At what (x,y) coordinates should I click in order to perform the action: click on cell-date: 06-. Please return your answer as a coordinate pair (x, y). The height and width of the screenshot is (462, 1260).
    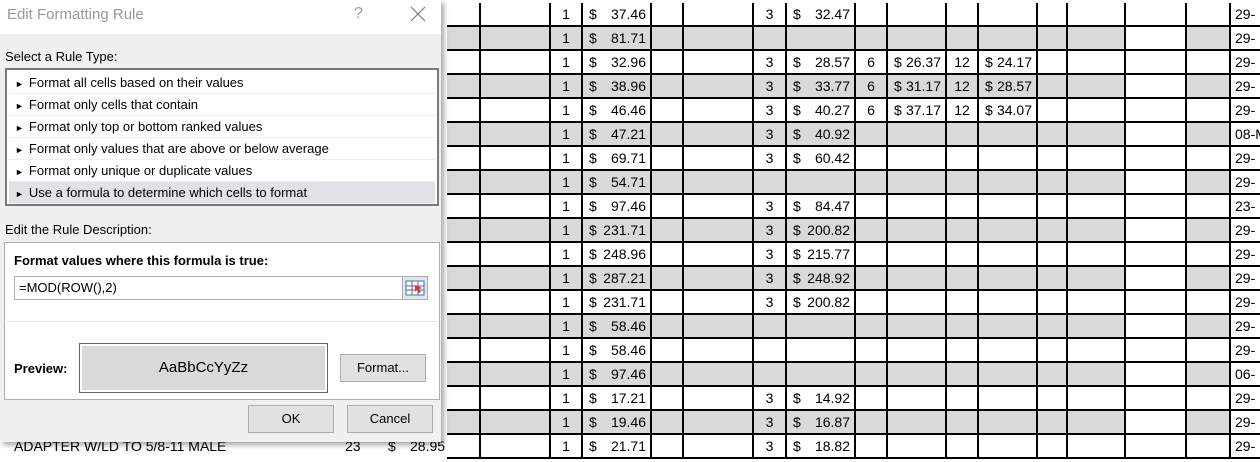
    Looking at the image, I should click on (1245, 375).